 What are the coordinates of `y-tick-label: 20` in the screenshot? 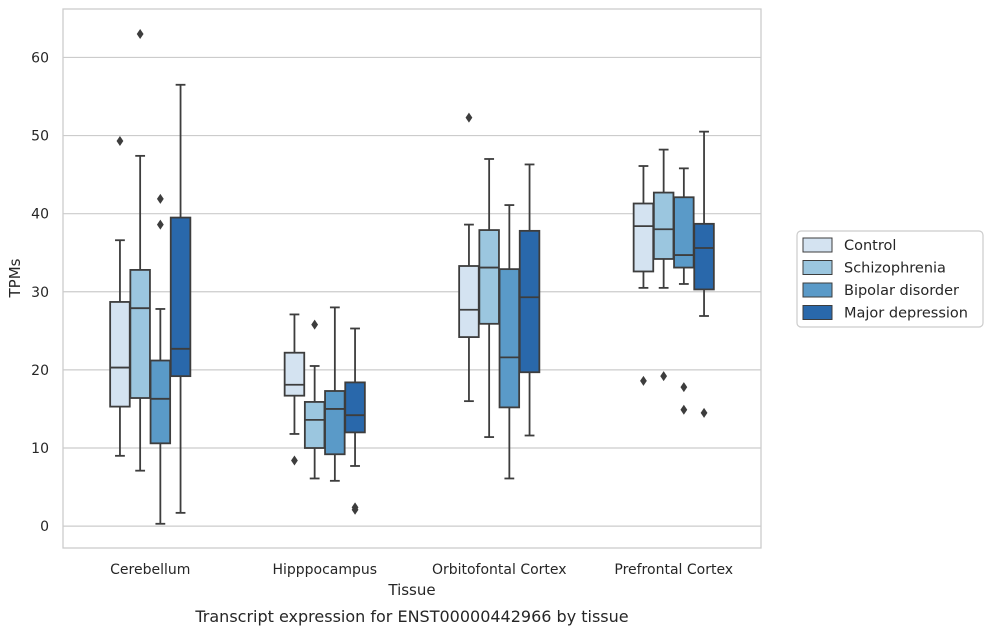 It's located at (40, 371).